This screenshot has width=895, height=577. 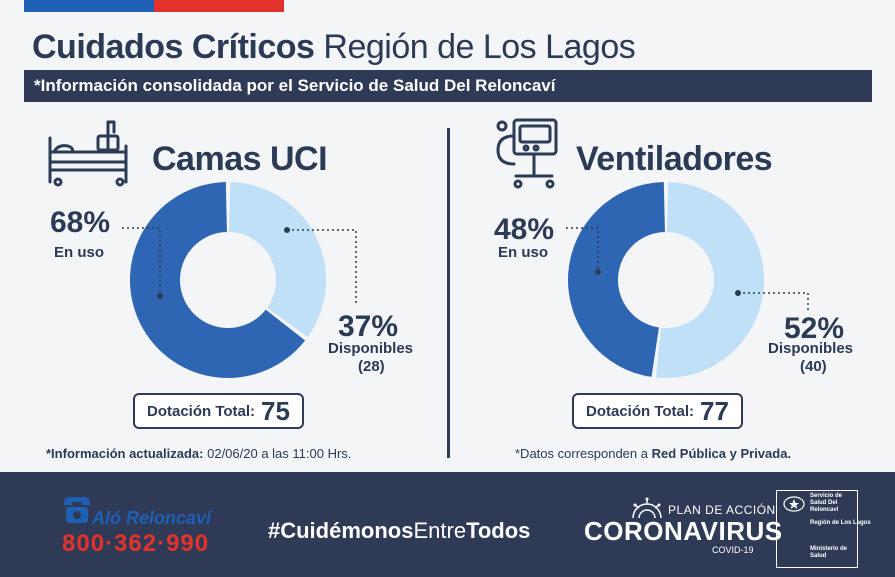 I want to click on ventilator-icon, so click(x=527, y=153).